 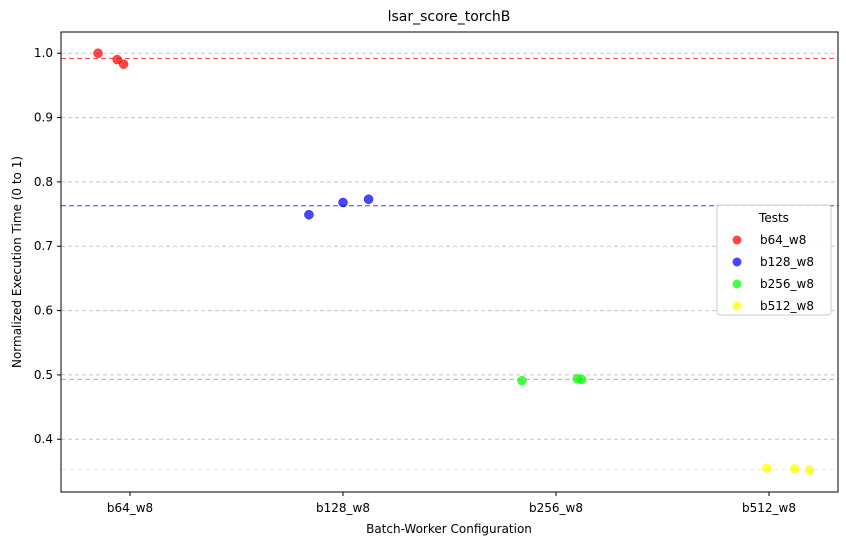 I want to click on chart-title: lsar_score_torchB, so click(x=449, y=17).